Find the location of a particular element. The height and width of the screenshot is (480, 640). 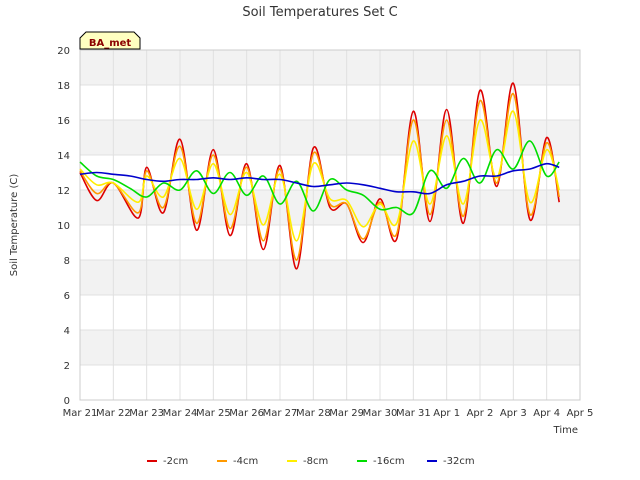

badge-box is located at coordinates (110, 40).